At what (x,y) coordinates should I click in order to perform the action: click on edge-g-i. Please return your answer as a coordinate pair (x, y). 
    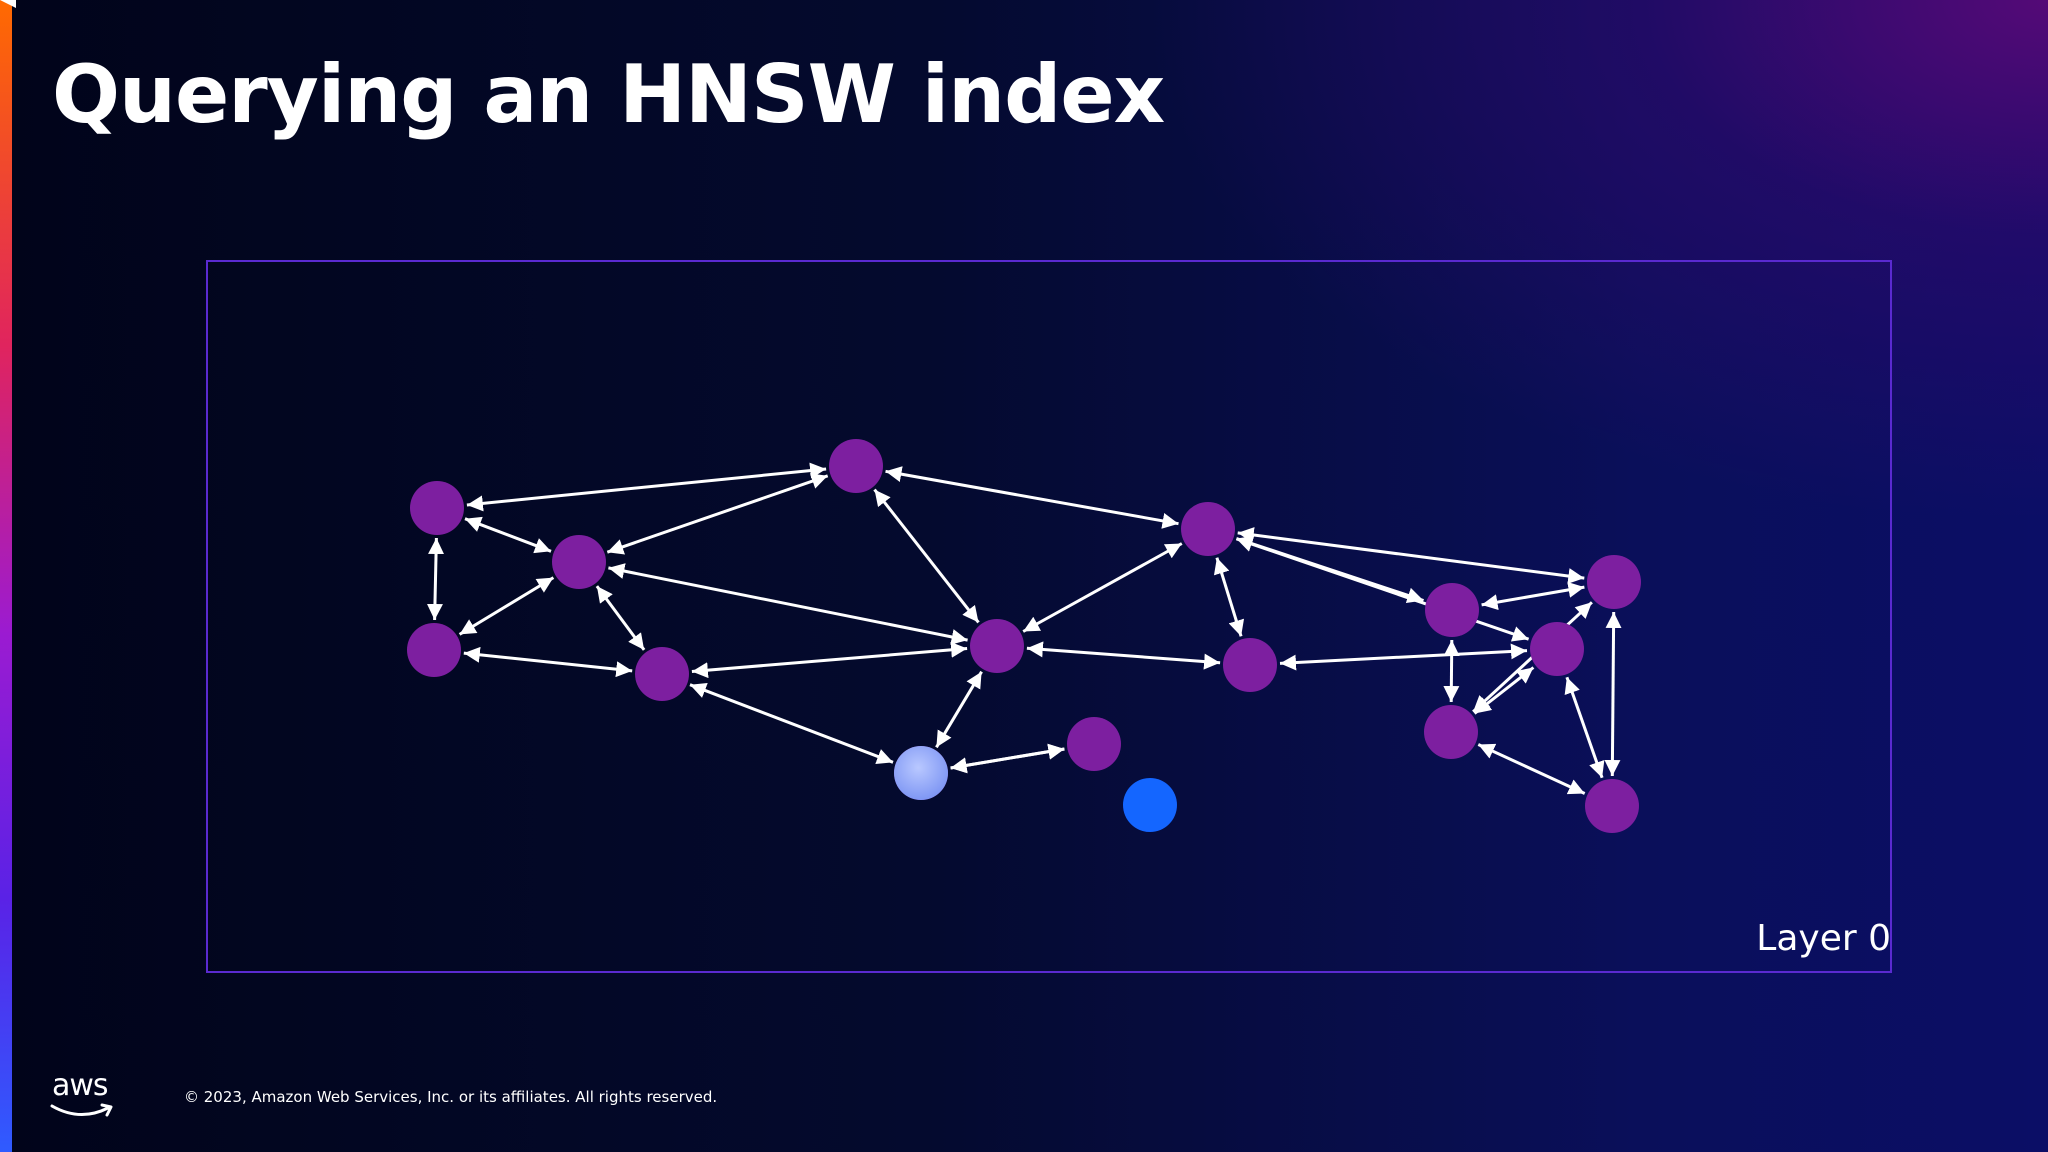
    Looking at the image, I should click on (1123, 655).